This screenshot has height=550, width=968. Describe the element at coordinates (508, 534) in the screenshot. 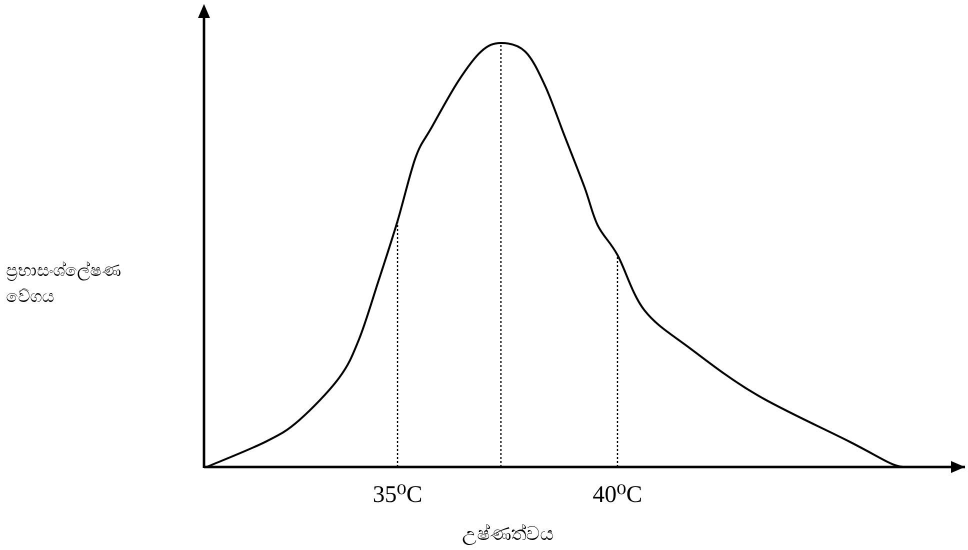

I see `x-axis-title: උෂ්ණත්වය` at that location.